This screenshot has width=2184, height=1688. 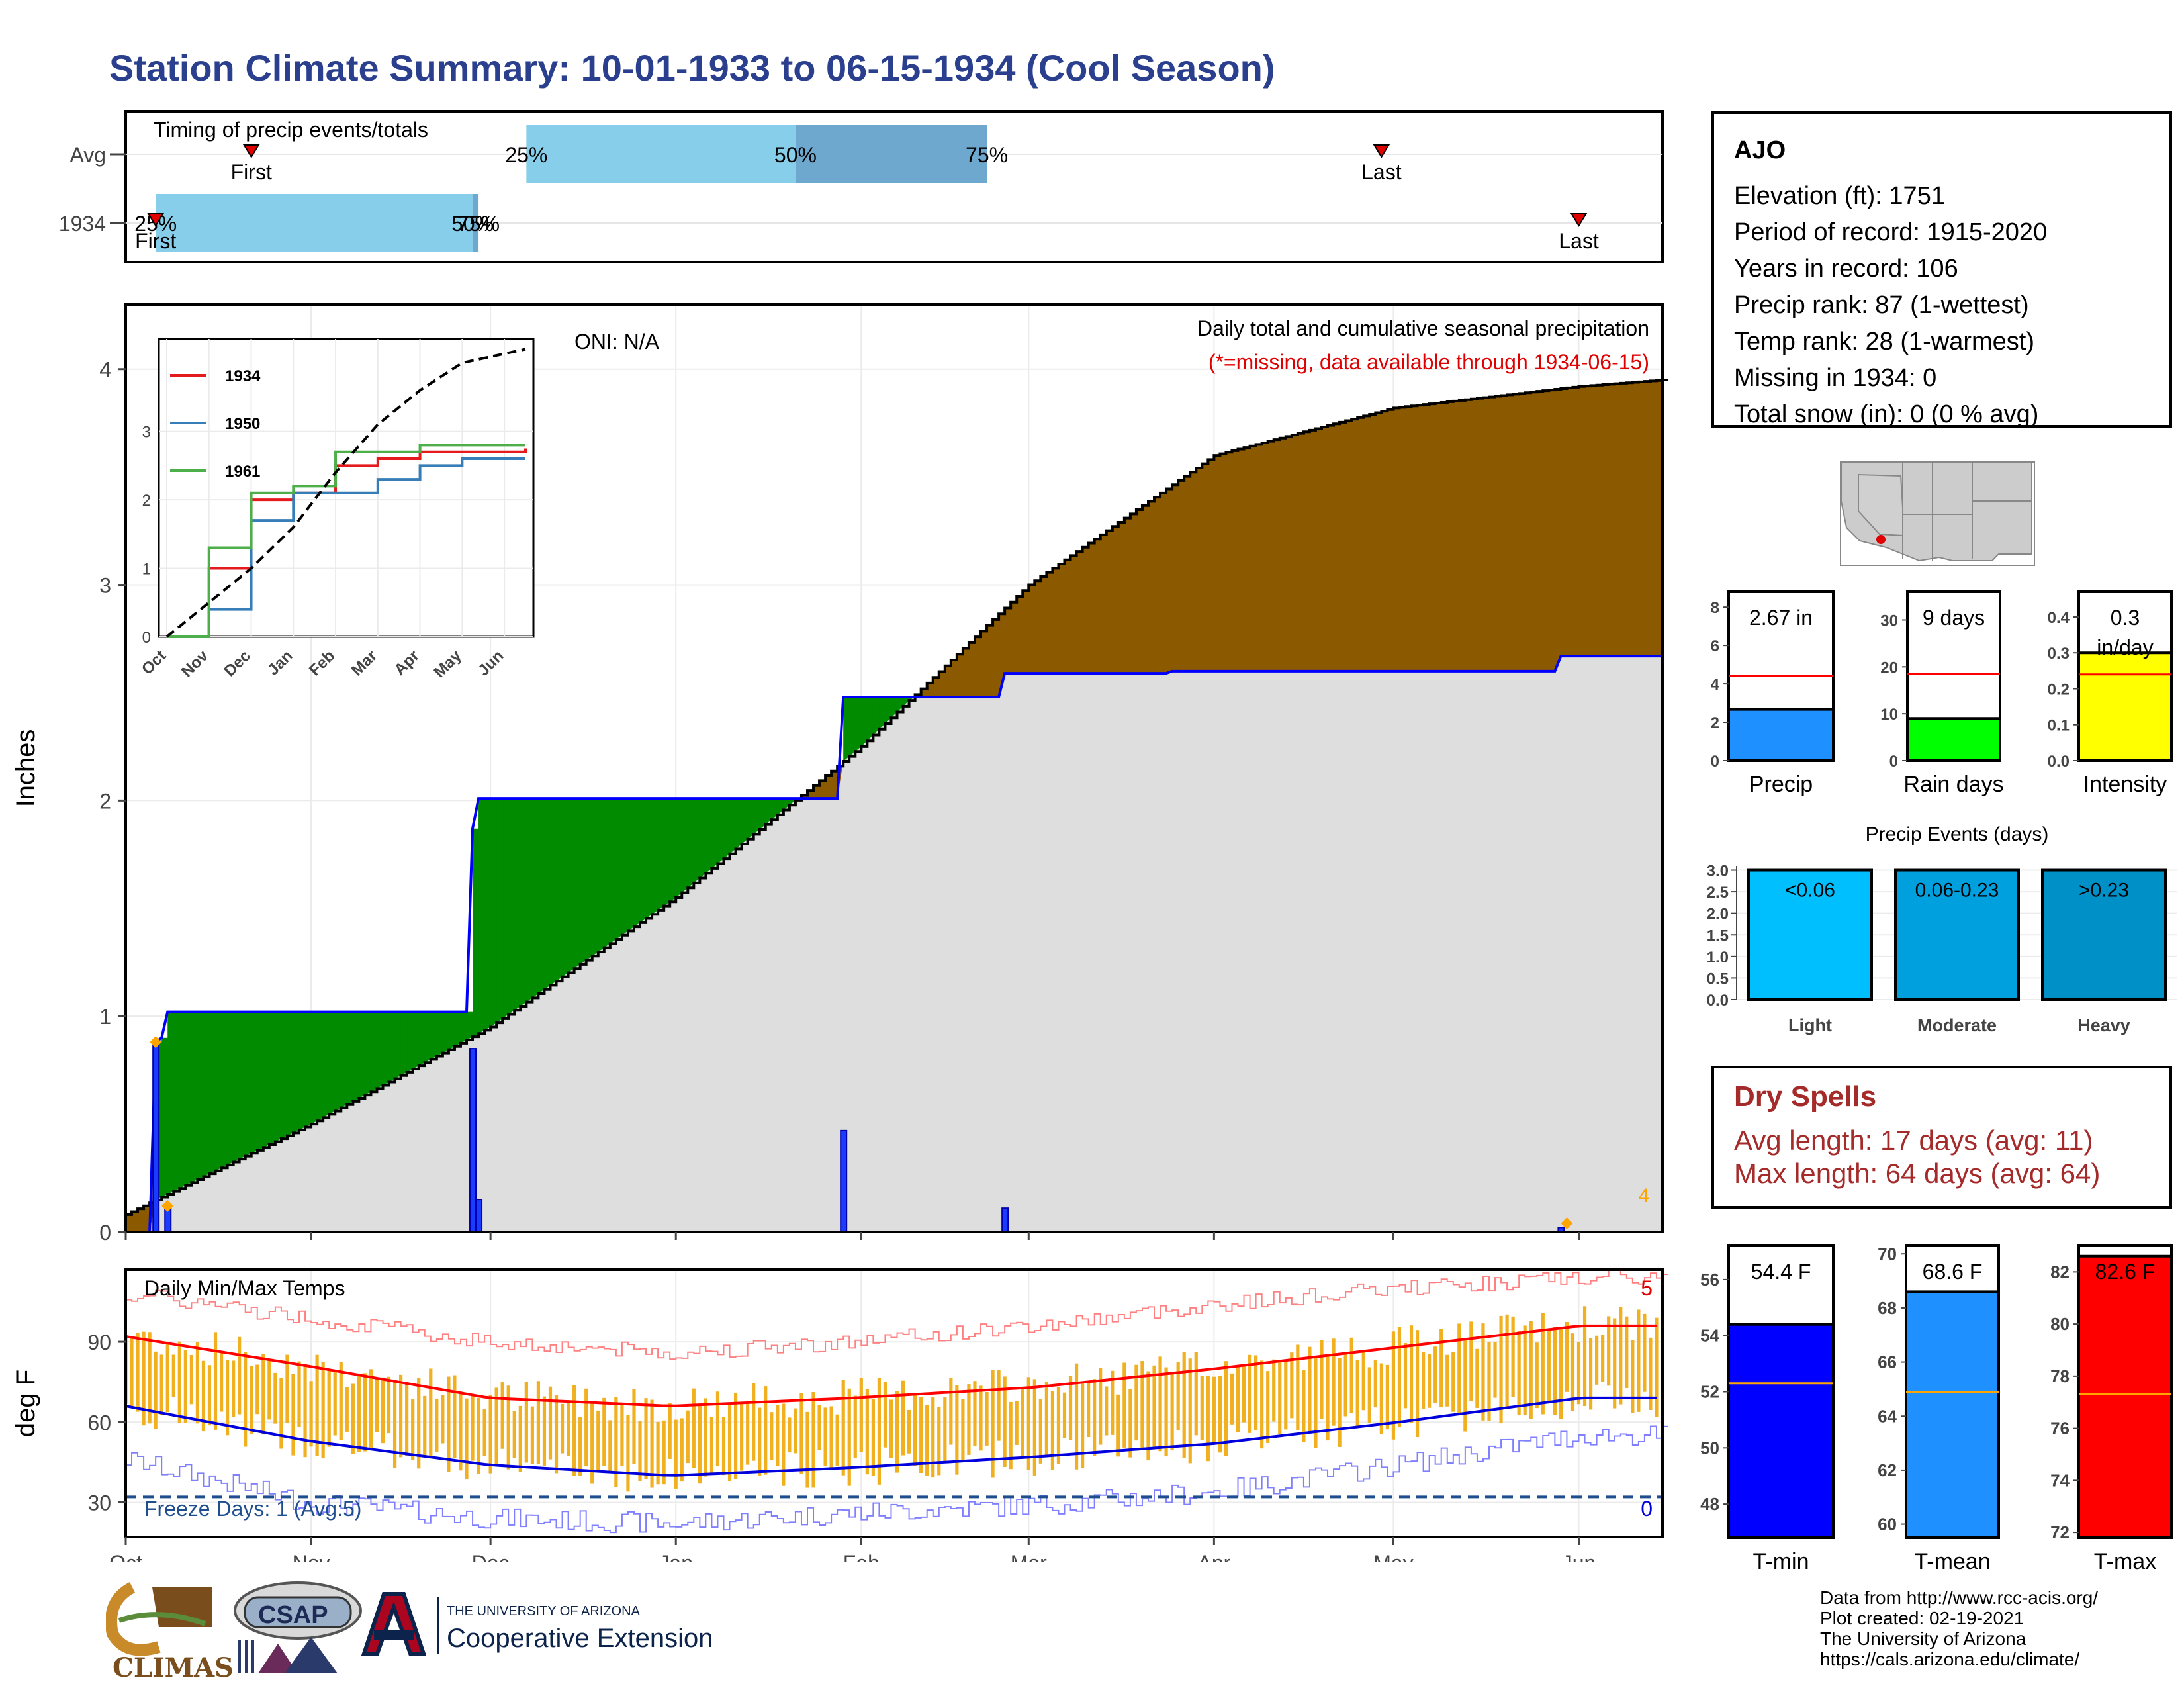 What do you see at coordinates (125, 1556) in the screenshot?
I see `temp-xtick-label: Oct` at bounding box center [125, 1556].